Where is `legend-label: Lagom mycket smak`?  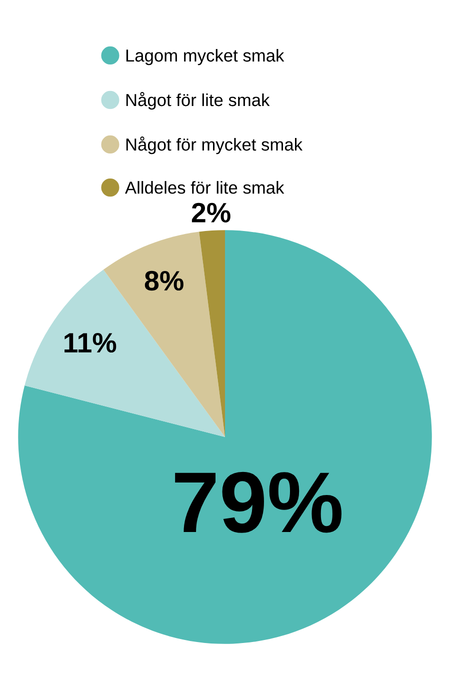
legend-label: Lagom mycket smak is located at coordinates (205, 57).